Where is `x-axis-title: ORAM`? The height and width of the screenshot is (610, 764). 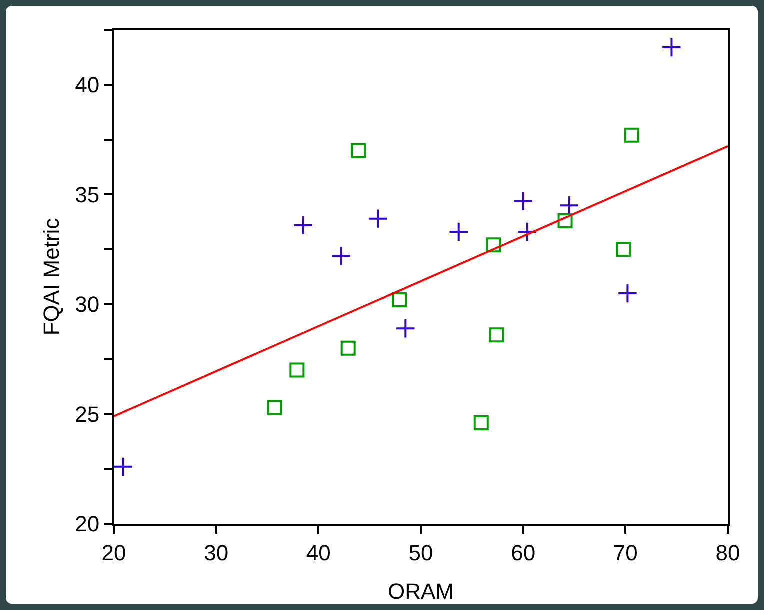 x-axis-title: ORAM is located at coordinates (421, 591).